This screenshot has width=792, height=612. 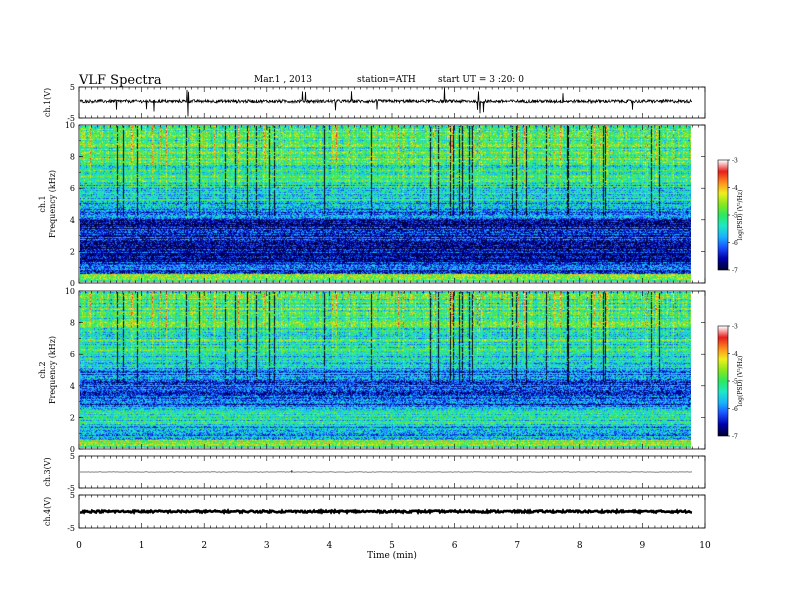 What do you see at coordinates (385, 102) in the screenshot?
I see `ch1-waveform-trace` at bounding box center [385, 102].